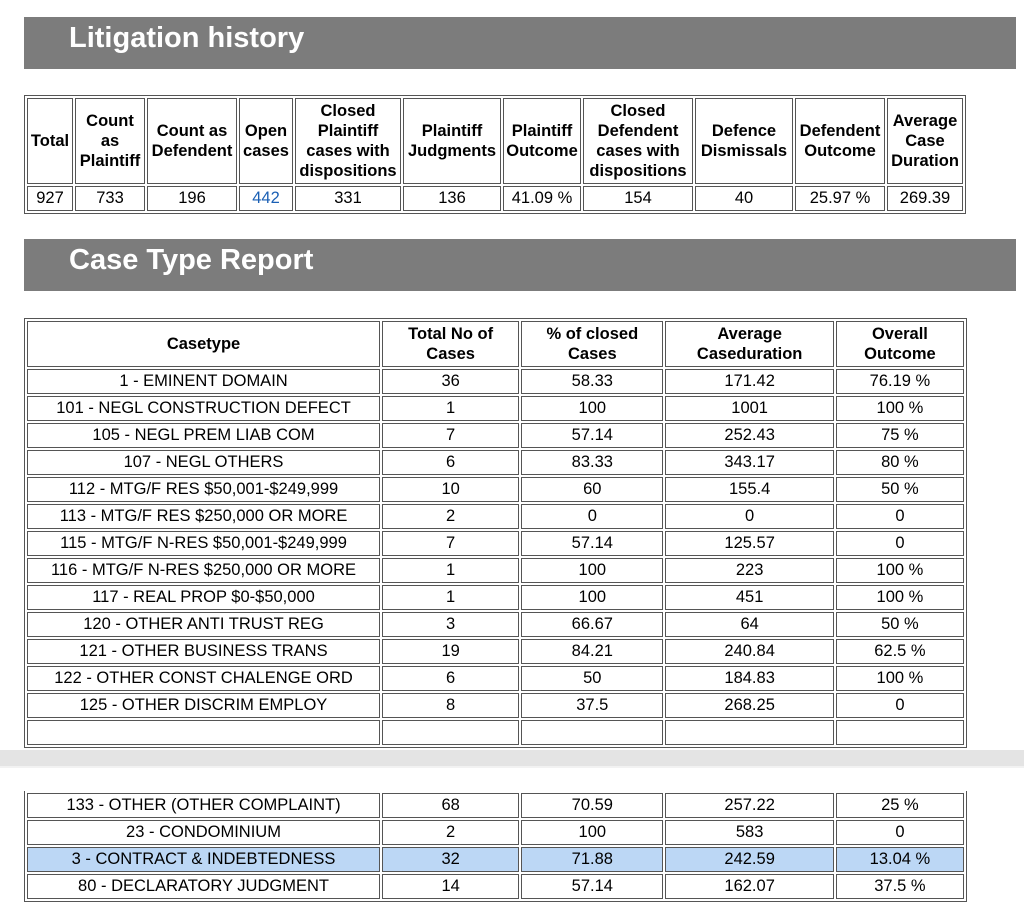  I want to click on avg-duration-cell: 252.43, so click(749, 435).